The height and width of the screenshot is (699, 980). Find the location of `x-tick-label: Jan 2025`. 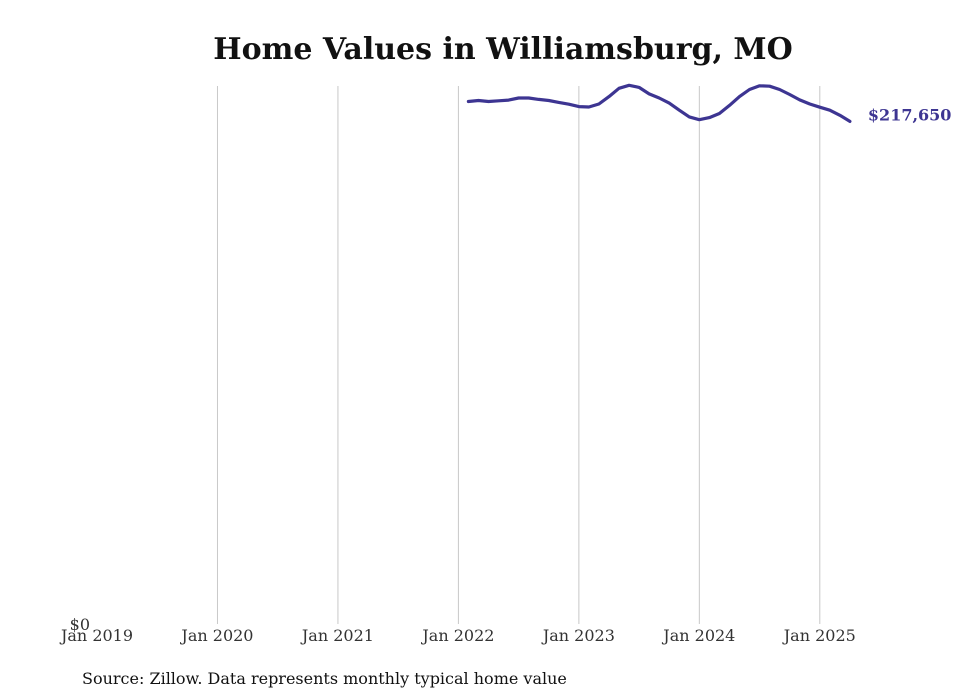

x-tick-label: Jan 2025 is located at coordinates (819, 635).